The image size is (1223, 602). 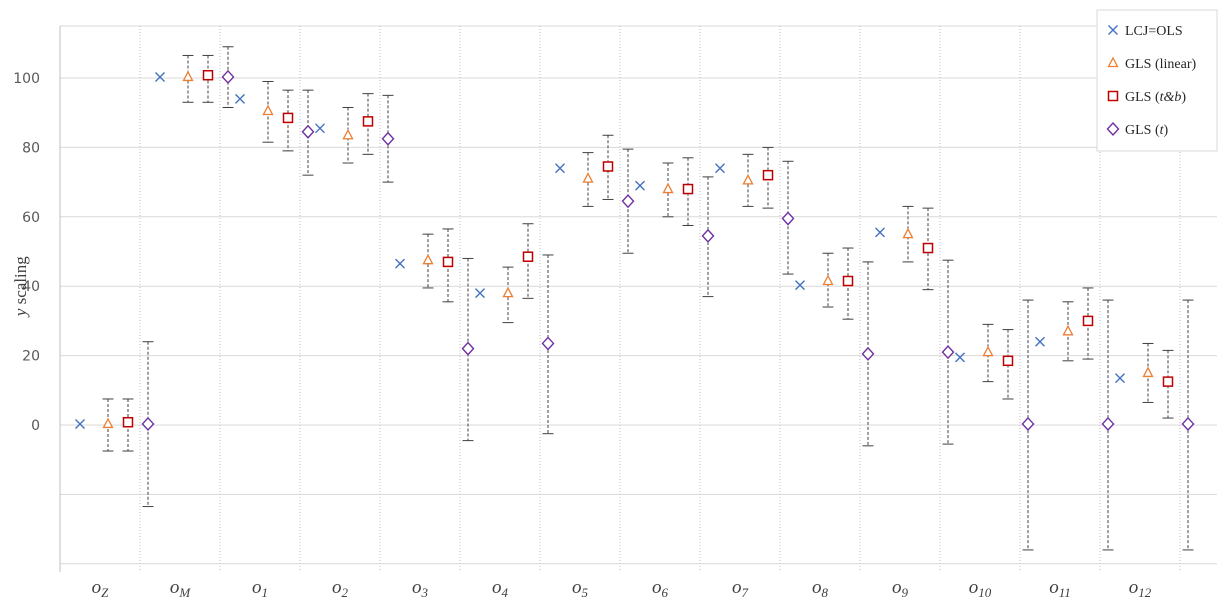 What do you see at coordinates (745, 592) in the screenshot?
I see `x-category-subscript: 7` at bounding box center [745, 592].